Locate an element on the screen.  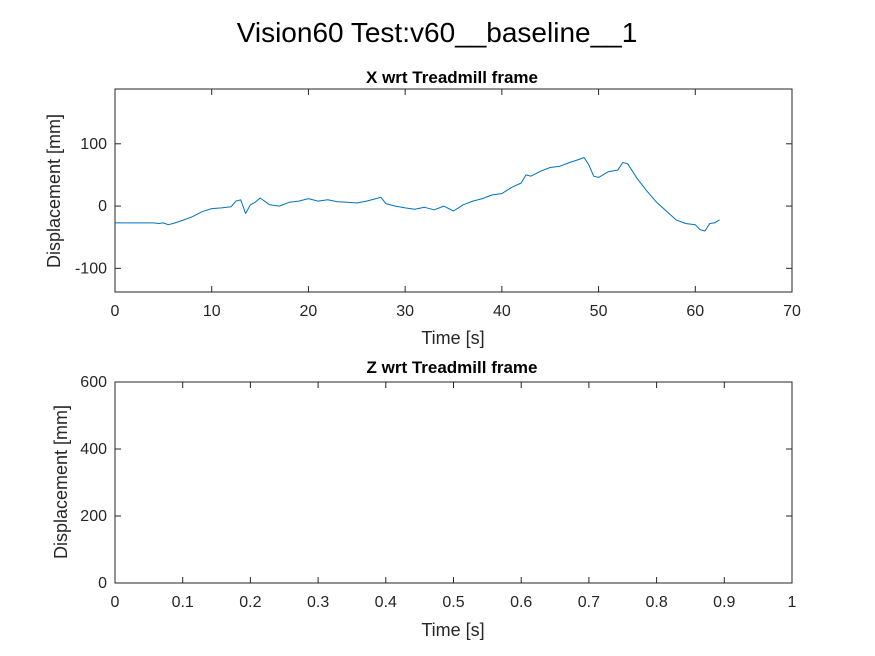
axes-z-ytick-label: 400 is located at coordinates (93, 449).